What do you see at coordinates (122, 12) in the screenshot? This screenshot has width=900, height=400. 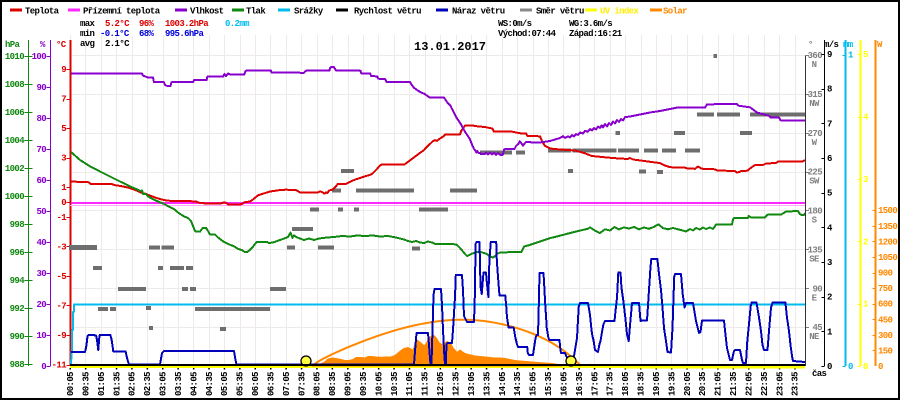 I see `svg-text: Přízemní teplota` at bounding box center [122, 12].